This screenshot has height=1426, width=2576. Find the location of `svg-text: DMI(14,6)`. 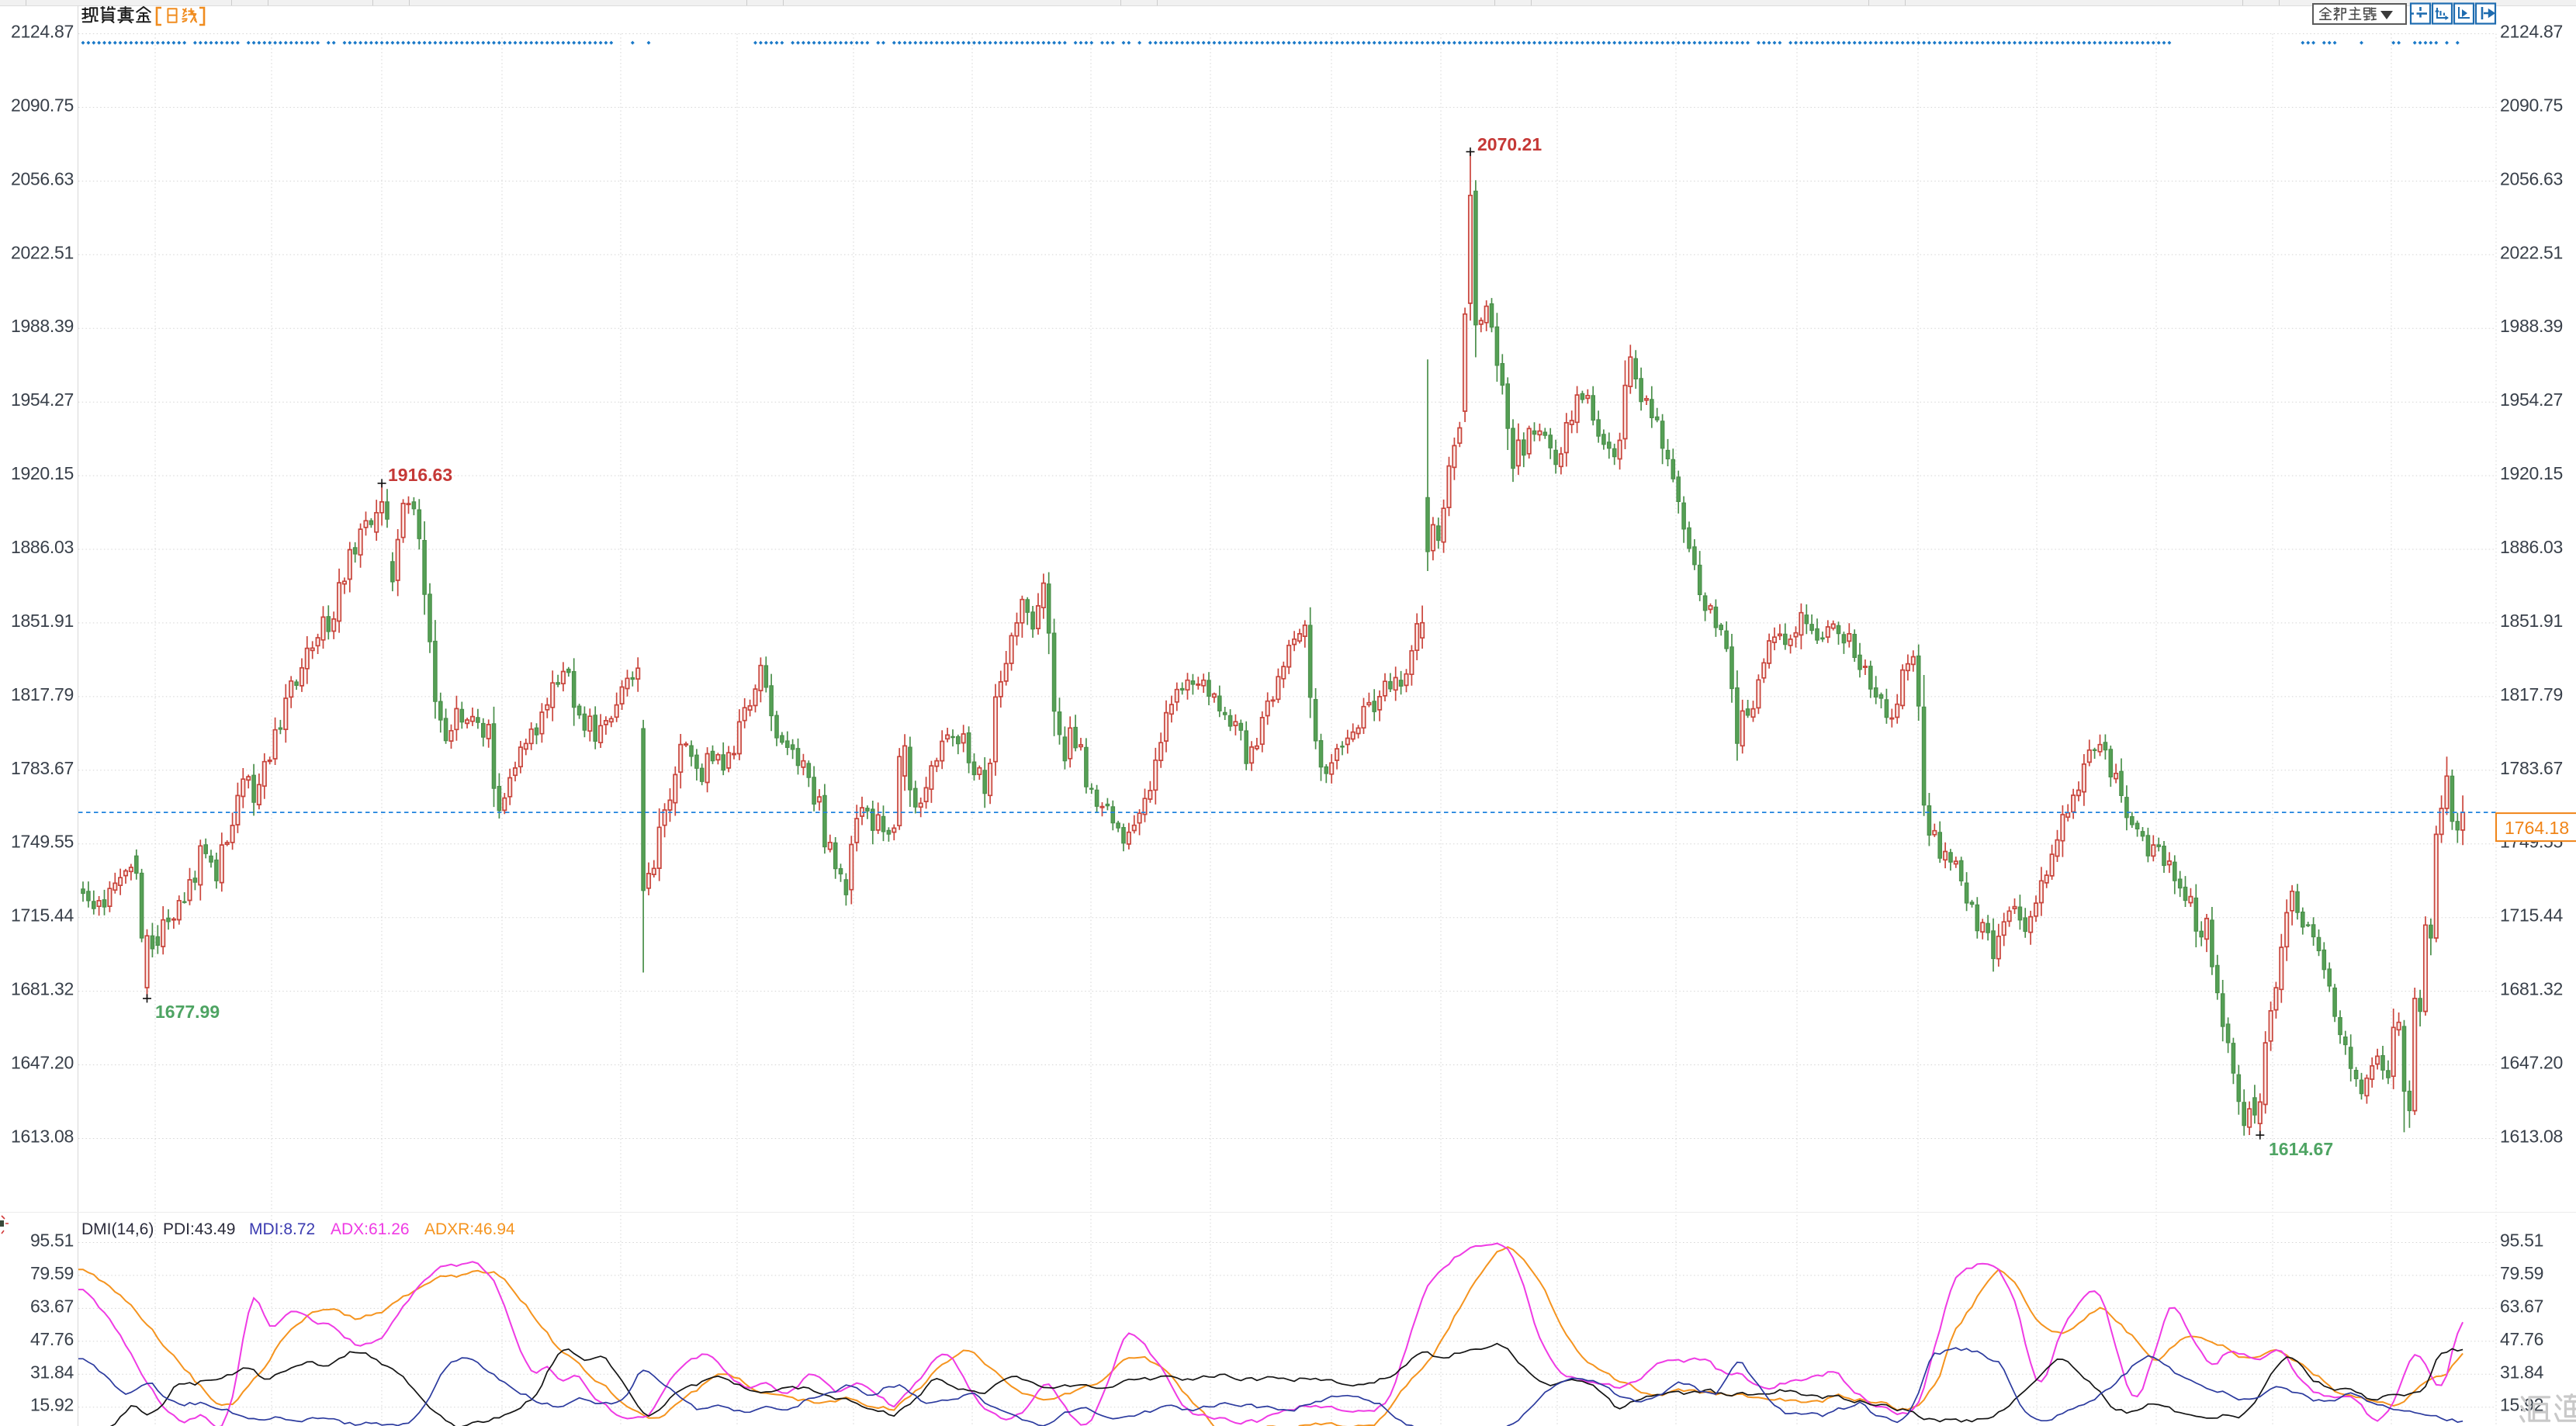

svg-text: DMI(14,6) is located at coordinates (117, 1229).